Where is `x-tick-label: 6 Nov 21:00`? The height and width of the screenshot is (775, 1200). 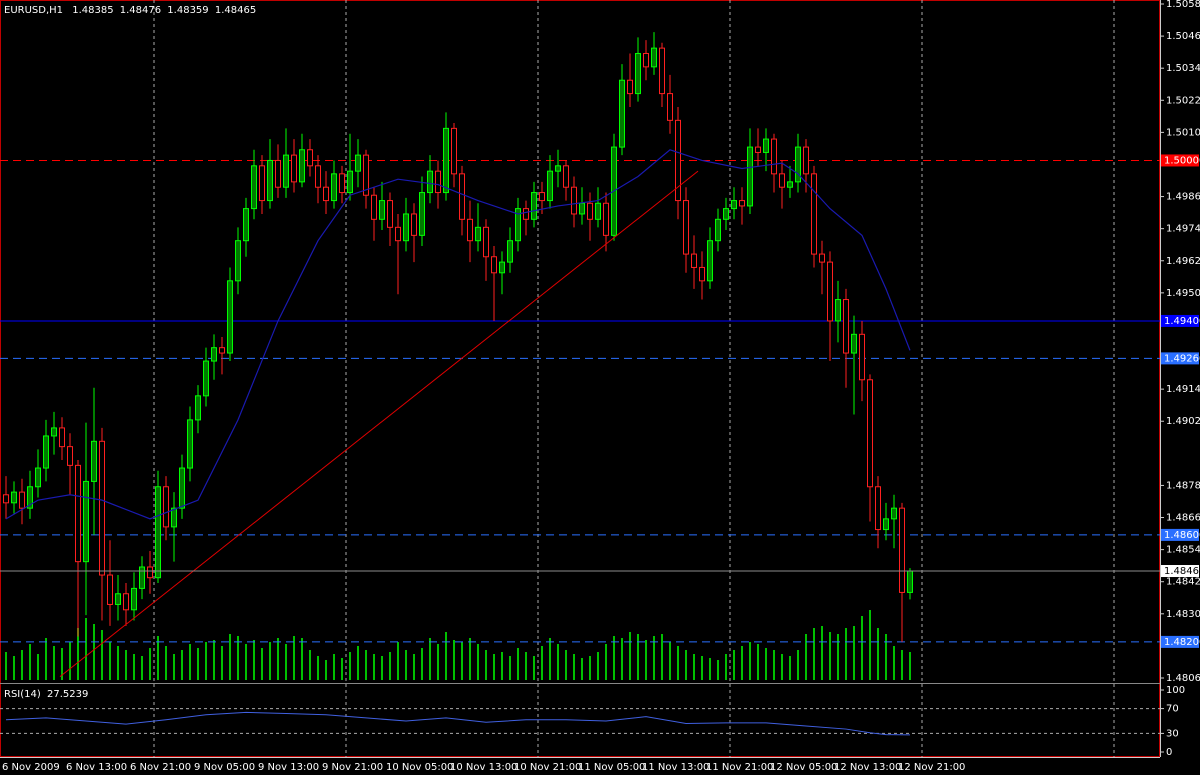 x-tick-label: 6 Nov 21:00 is located at coordinates (160, 767).